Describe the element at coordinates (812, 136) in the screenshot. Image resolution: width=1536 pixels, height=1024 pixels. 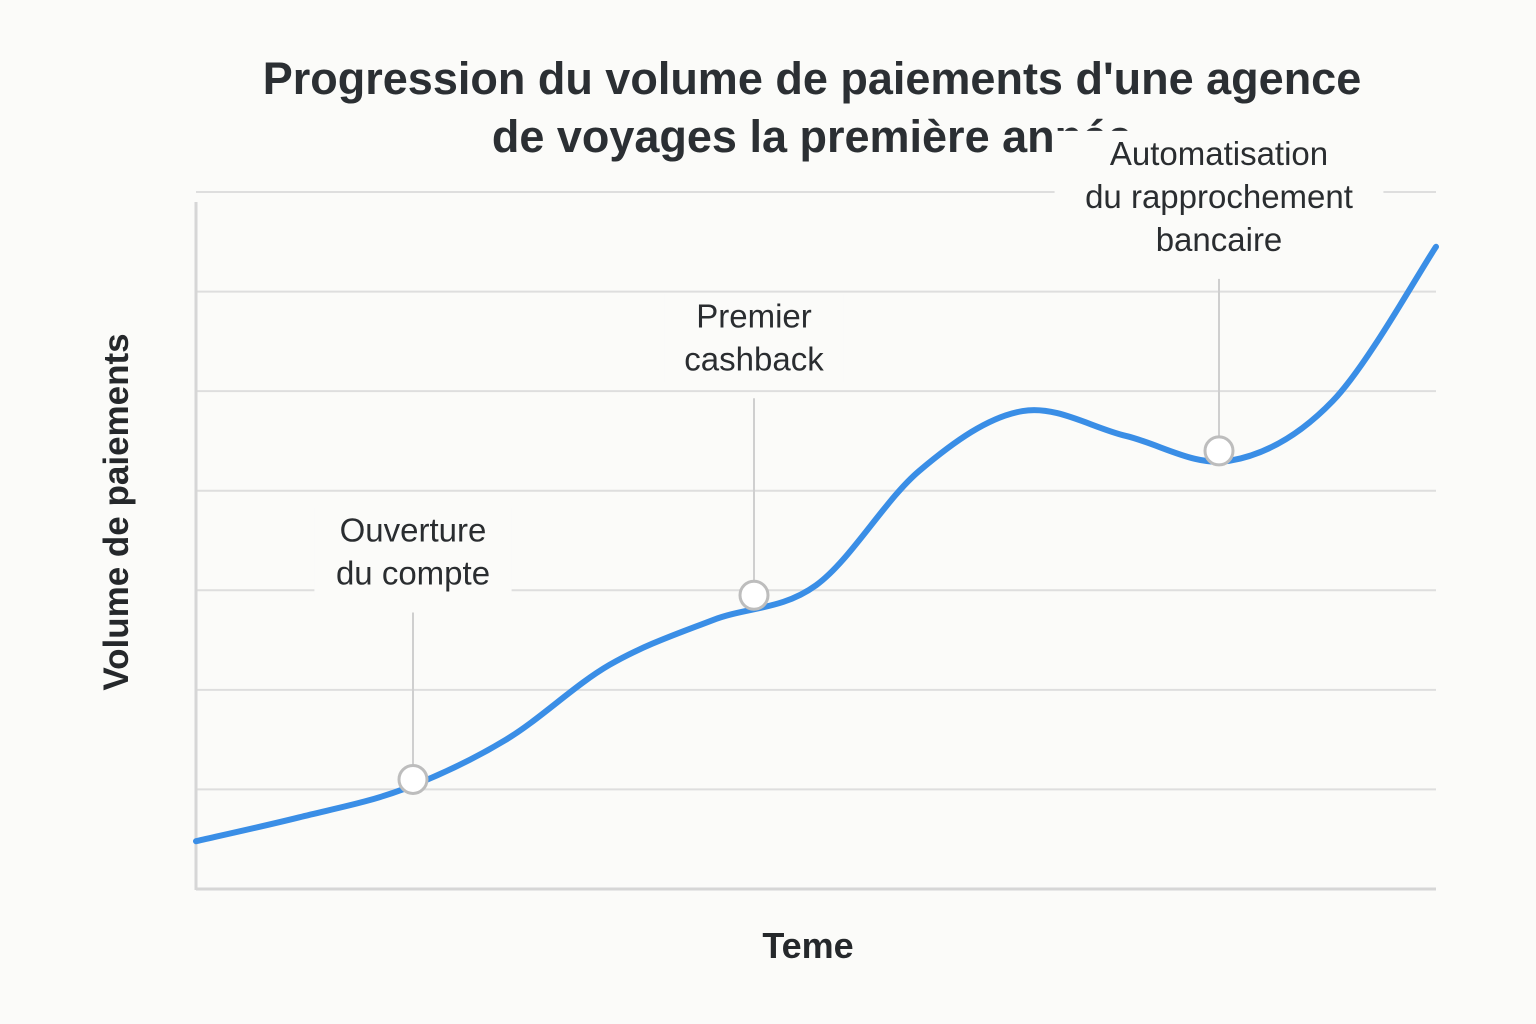
I see `chart-title-line-2: de voyages la première année` at that location.